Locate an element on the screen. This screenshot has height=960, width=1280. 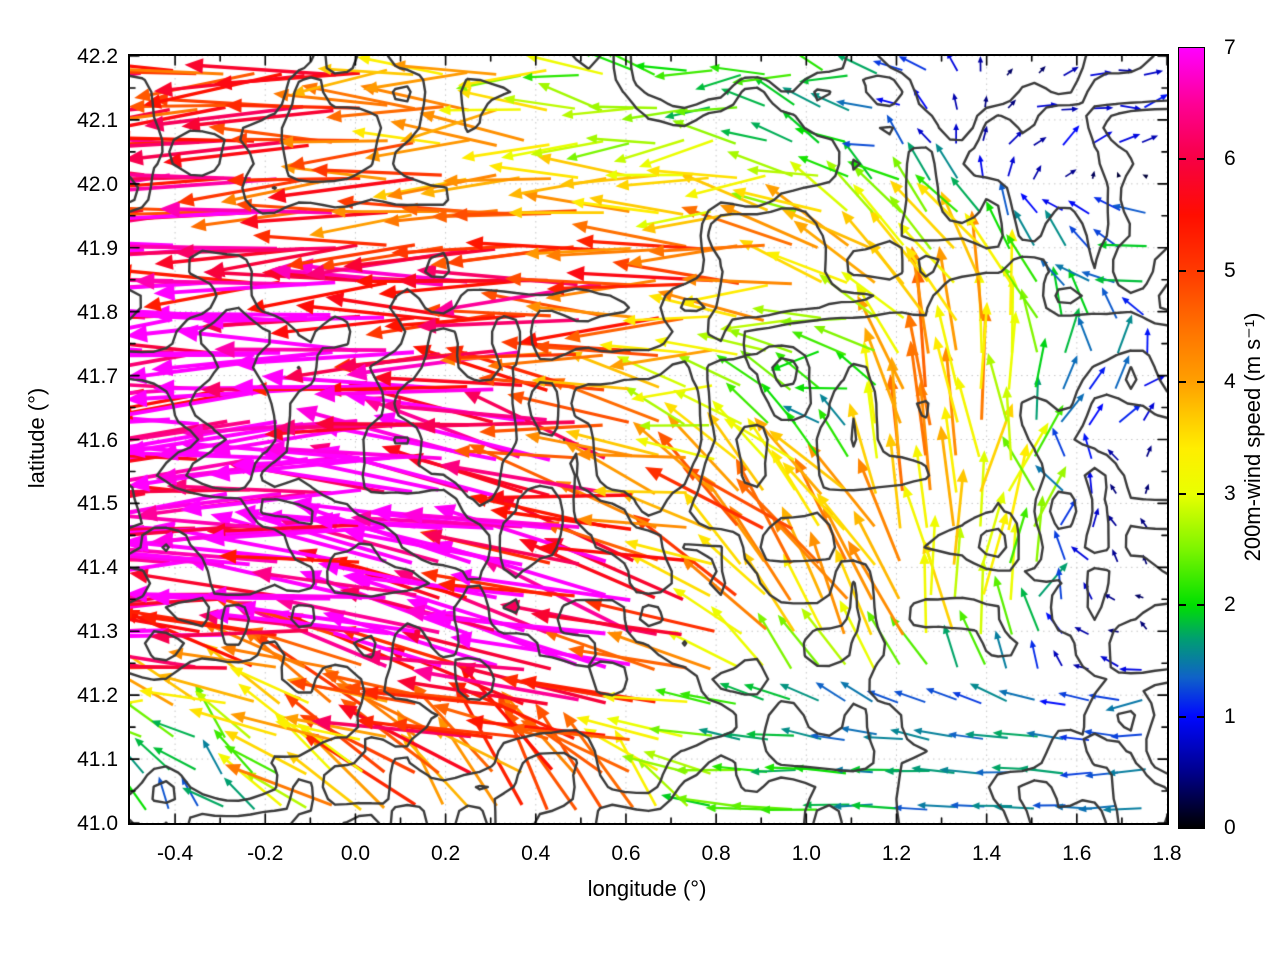
colorbar-tick-label: 5 is located at coordinates (1230, 270).